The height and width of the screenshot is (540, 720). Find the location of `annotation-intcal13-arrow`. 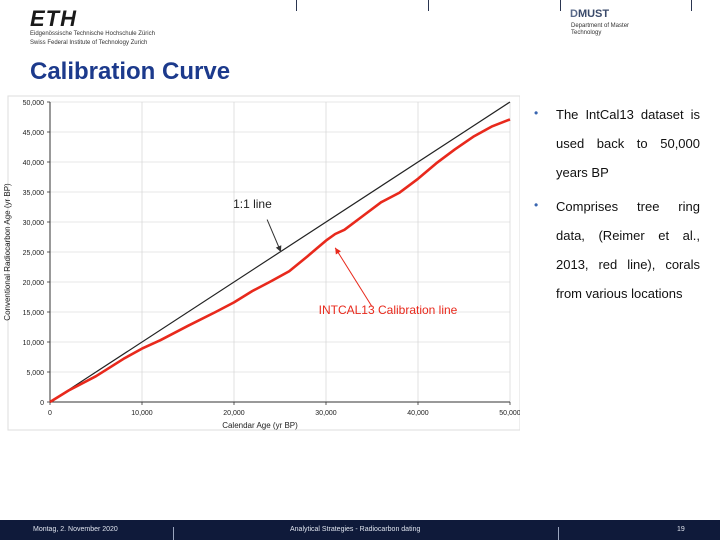

annotation-intcal13-arrow is located at coordinates (353, 277).